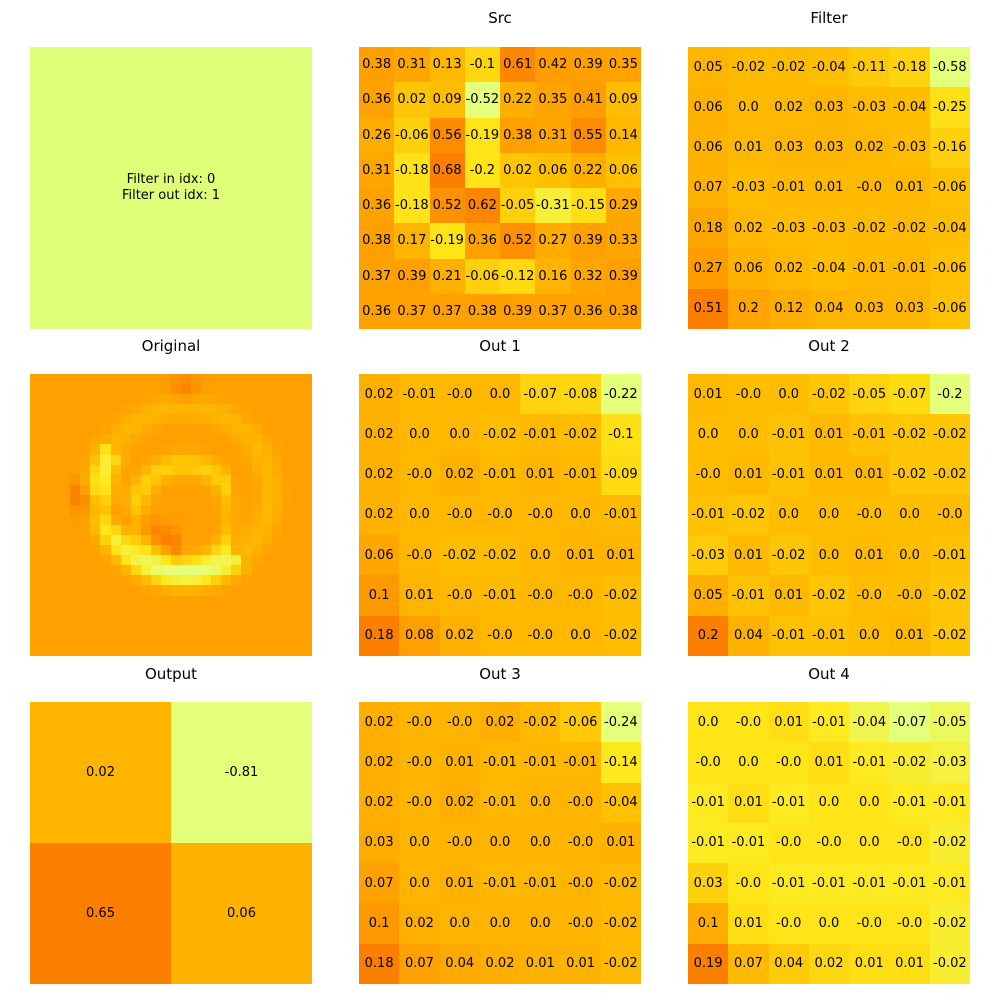 The width and height of the screenshot is (1000, 998). Describe the element at coordinates (459, 883) in the screenshot. I see `out3-cell-4-2: 0.01` at that location.